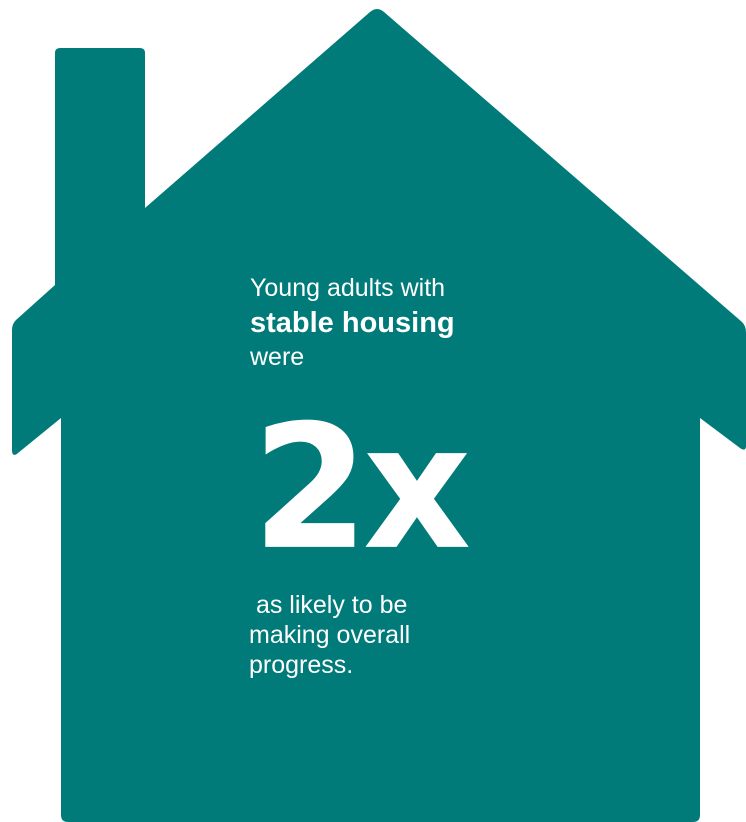 This screenshot has width=746, height=822. What do you see at coordinates (328, 605) in the screenshot?
I see `outcome-line-1: as likely to be` at bounding box center [328, 605].